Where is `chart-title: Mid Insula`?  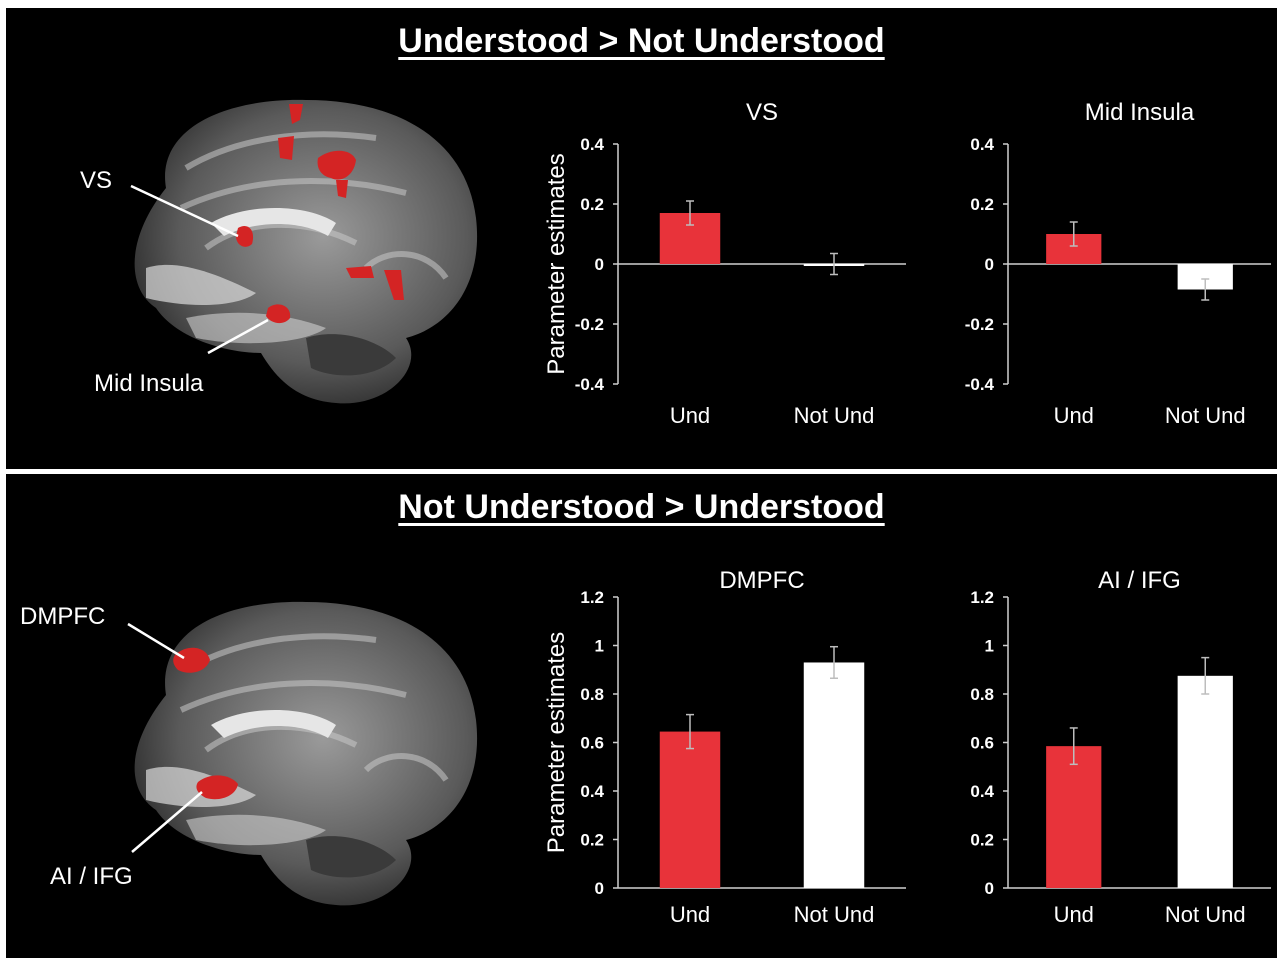
chart-title: Mid Insula is located at coordinates (1140, 112).